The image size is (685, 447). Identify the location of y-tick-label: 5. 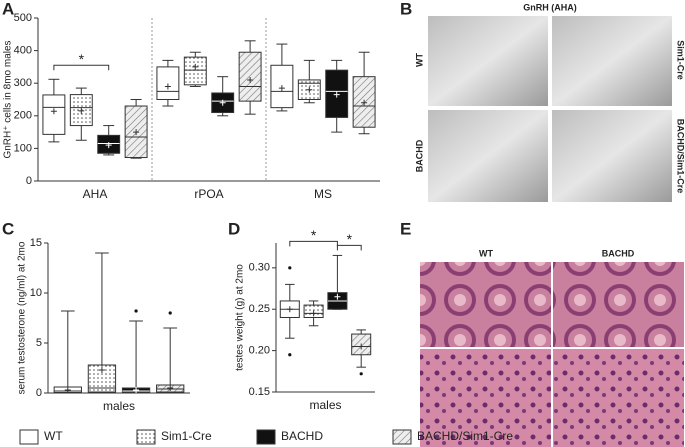
(39, 343).